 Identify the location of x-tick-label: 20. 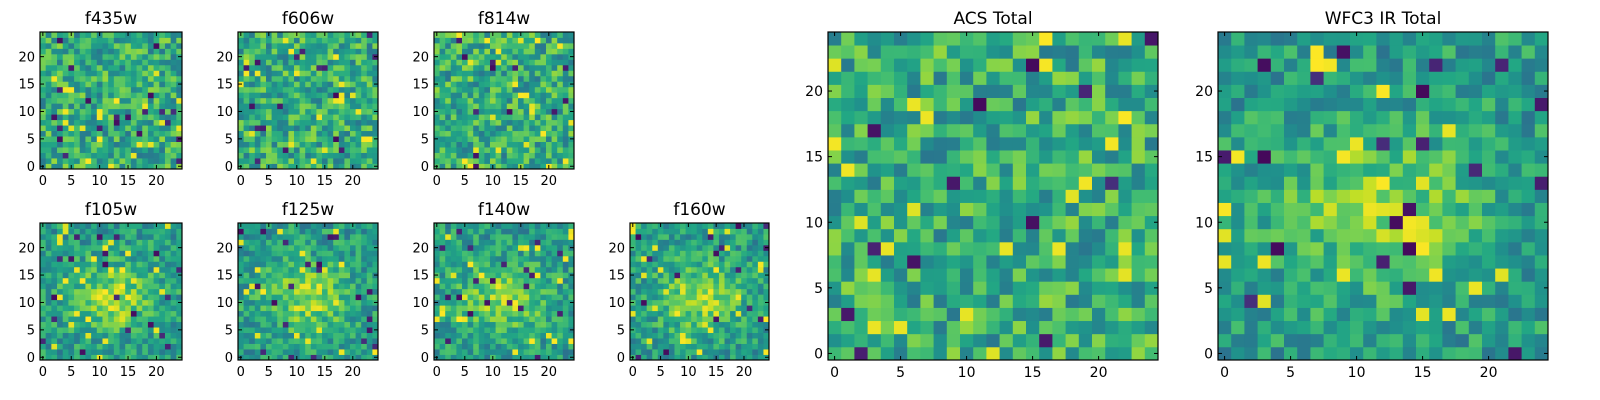
(744, 372).